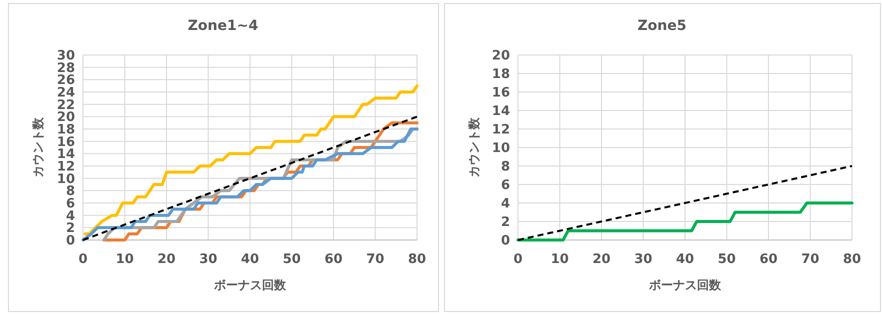 This screenshot has height=318, width=882. Describe the element at coordinates (65, 80) in the screenshot. I see `y-tick-label: 26` at that location.